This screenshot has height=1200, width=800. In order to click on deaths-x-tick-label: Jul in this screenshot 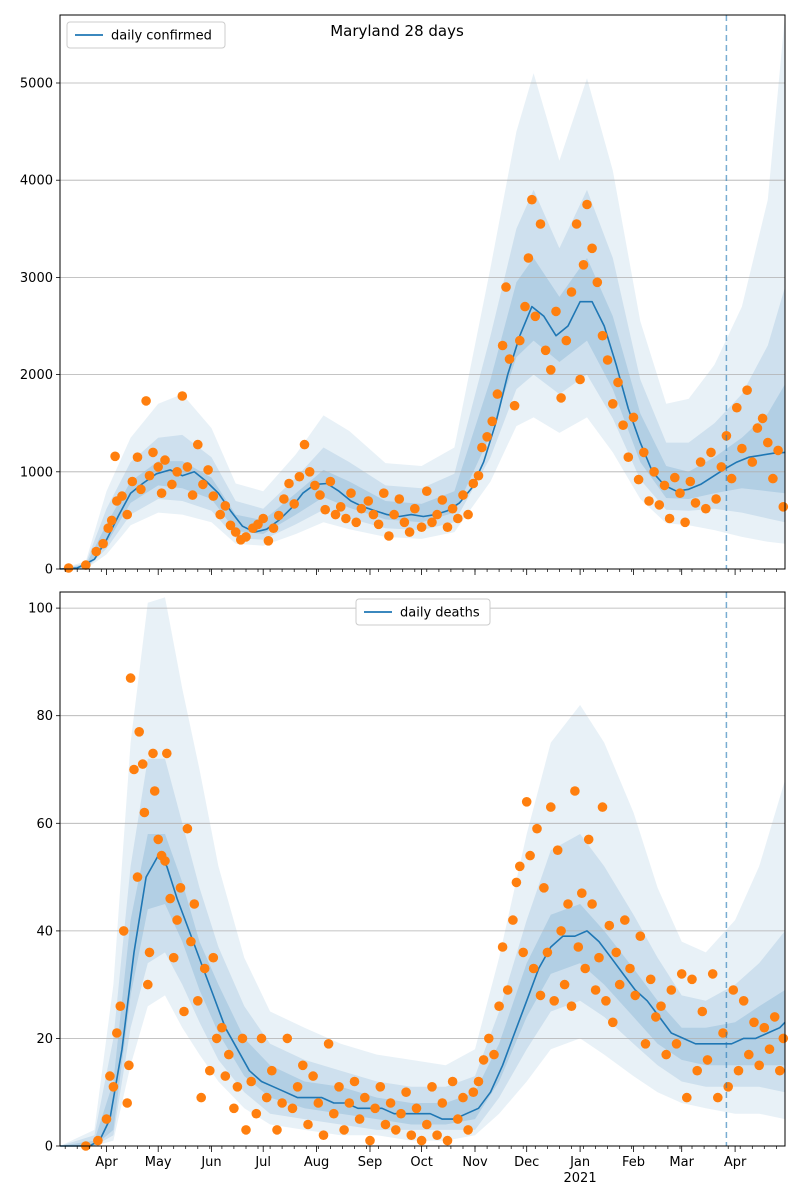, I will do `click(262, 1162)`.